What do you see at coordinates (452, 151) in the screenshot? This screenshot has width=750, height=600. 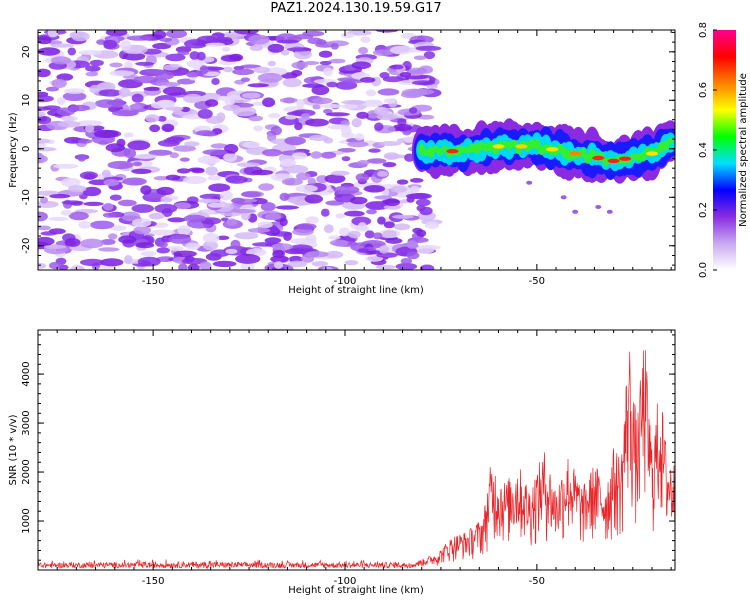 I see `peak-spot` at bounding box center [452, 151].